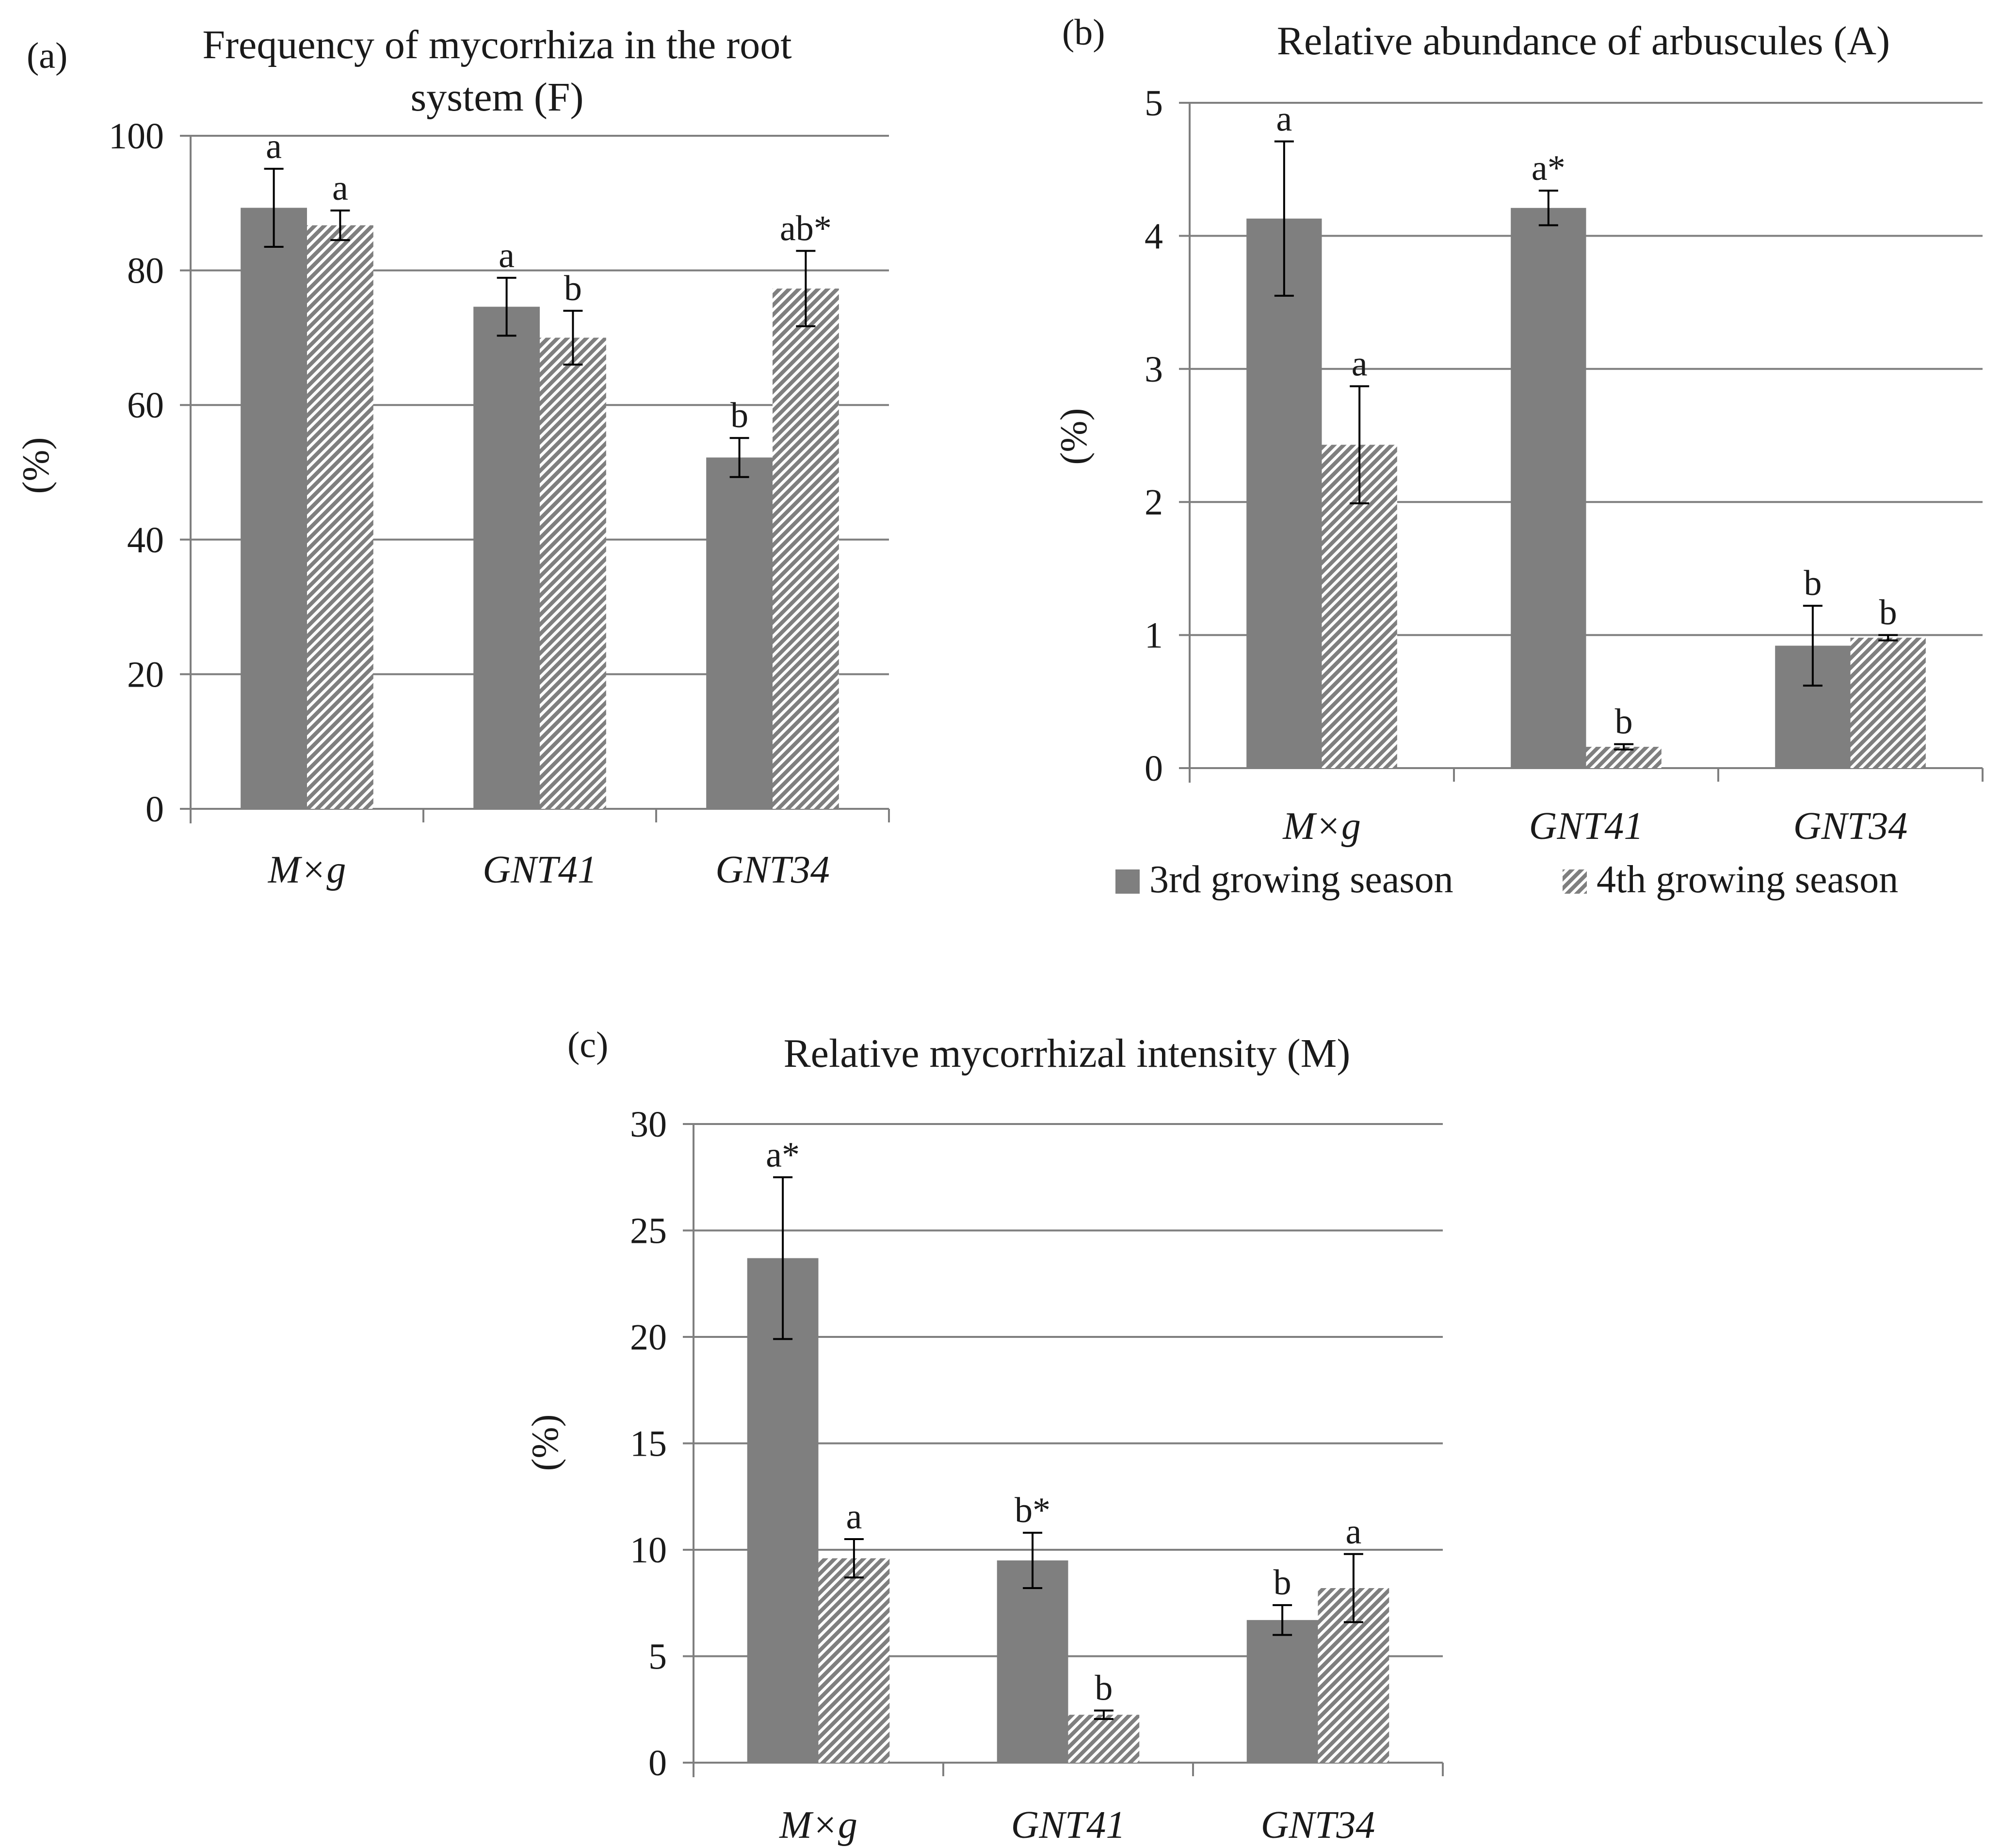 The image size is (2001, 1848). What do you see at coordinates (1154, 635) in the screenshot?
I see `y-tick-label: 1` at bounding box center [1154, 635].